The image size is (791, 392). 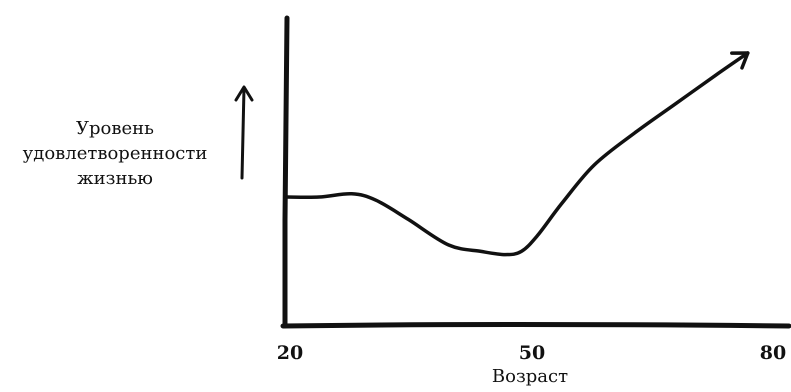 What do you see at coordinates (115, 178) in the screenshot?
I see `y-axis-label-line: жизнью` at bounding box center [115, 178].